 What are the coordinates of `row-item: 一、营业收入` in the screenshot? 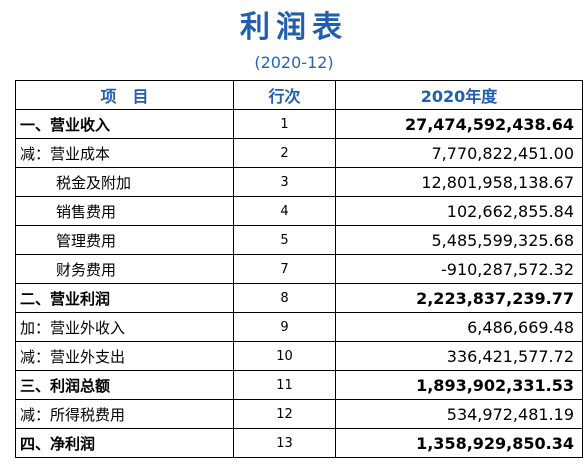 It's located at (124, 124).